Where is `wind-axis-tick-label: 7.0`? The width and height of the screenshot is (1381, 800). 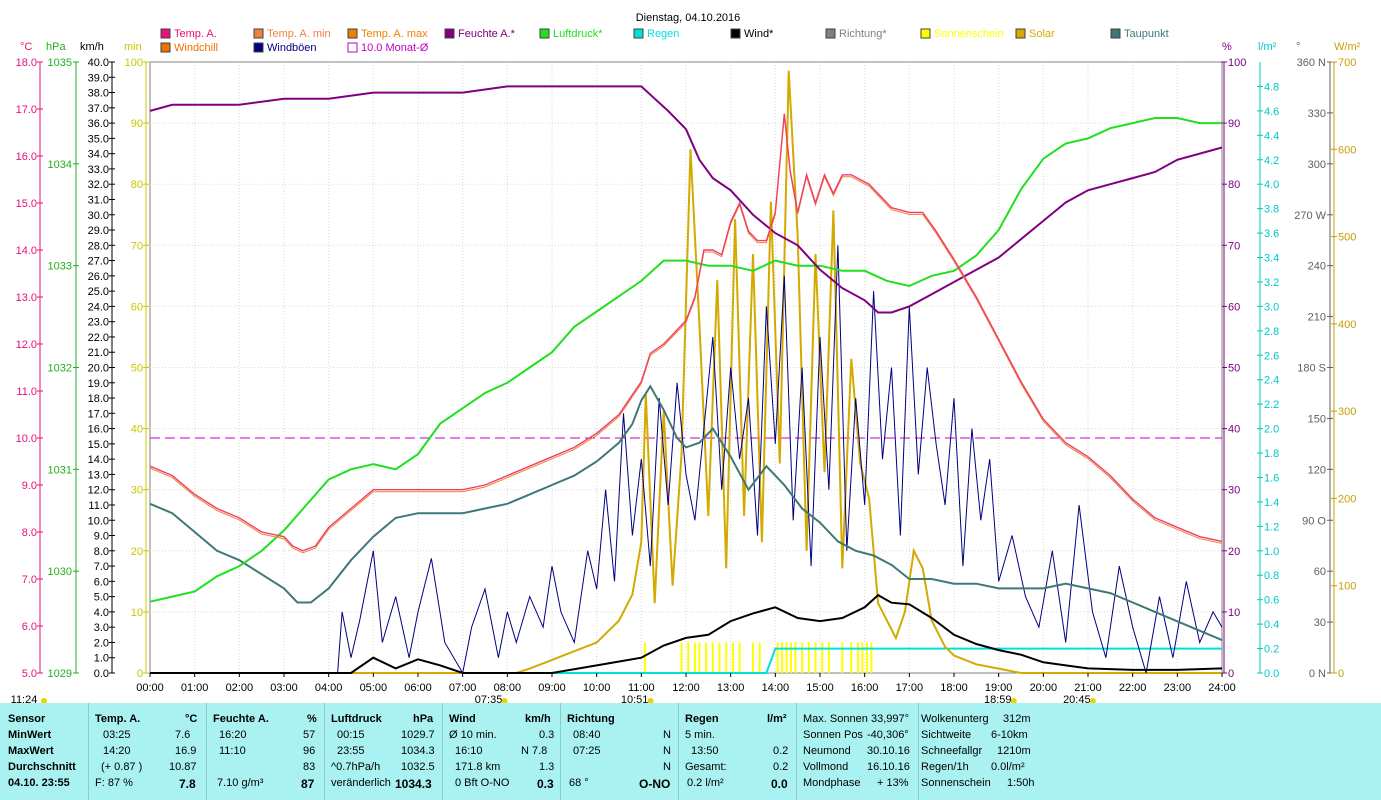 wind-axis-tick-label: 7.0 is located at coordinates (101, 567).